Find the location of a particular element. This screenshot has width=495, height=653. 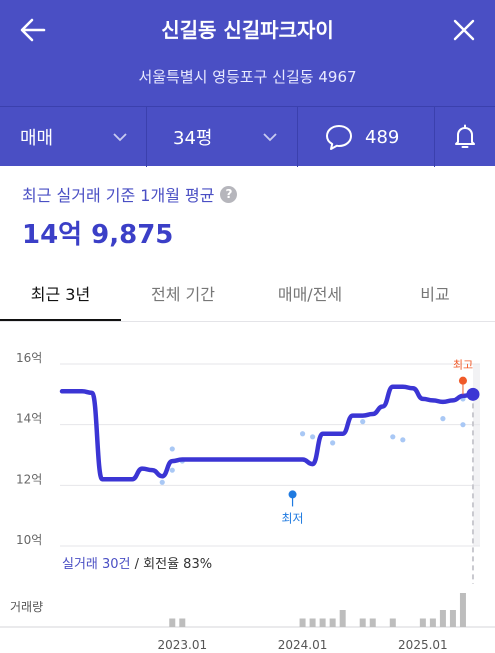

trade-count: 실거래 30건 is located at coordinates (96, 564).